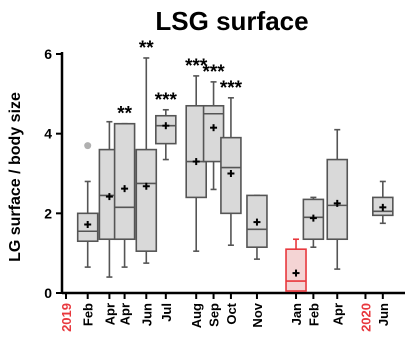  I want to click on y-tick-label: 4, so click(48, 134).